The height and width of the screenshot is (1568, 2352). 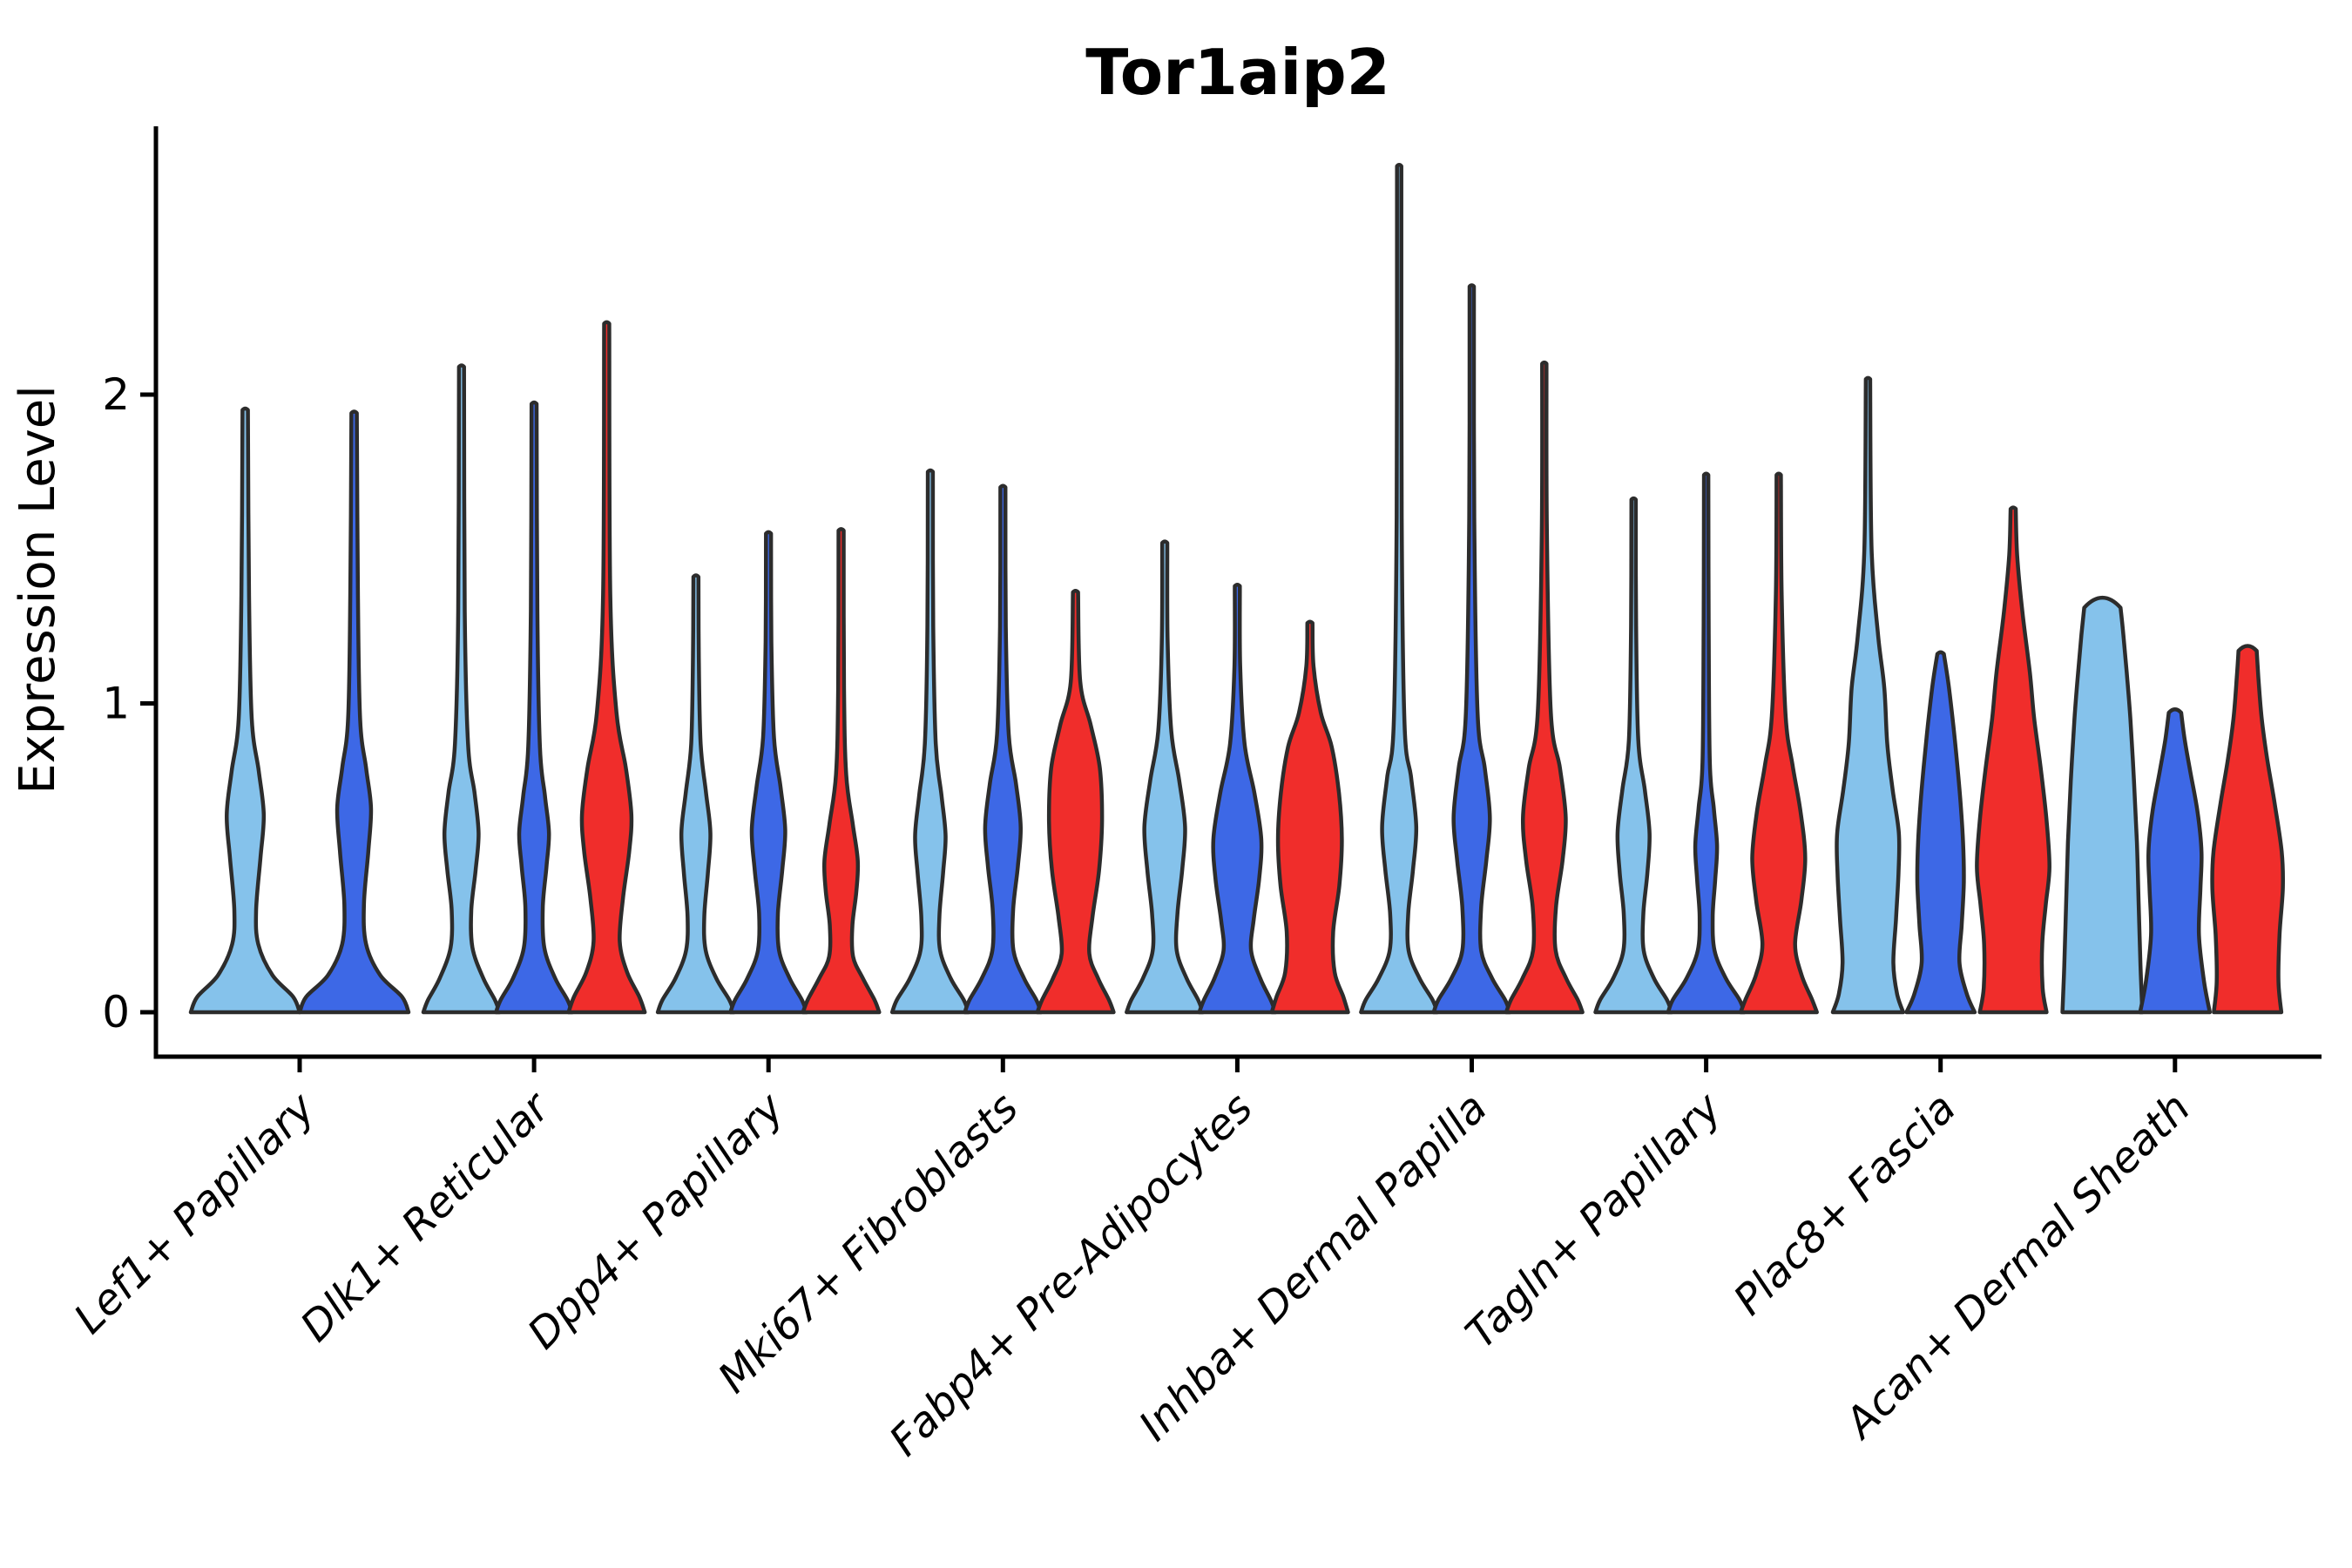 I want to click on violin-lightblue-inhba-dermal-papilla, so click(x=1399, y=589).